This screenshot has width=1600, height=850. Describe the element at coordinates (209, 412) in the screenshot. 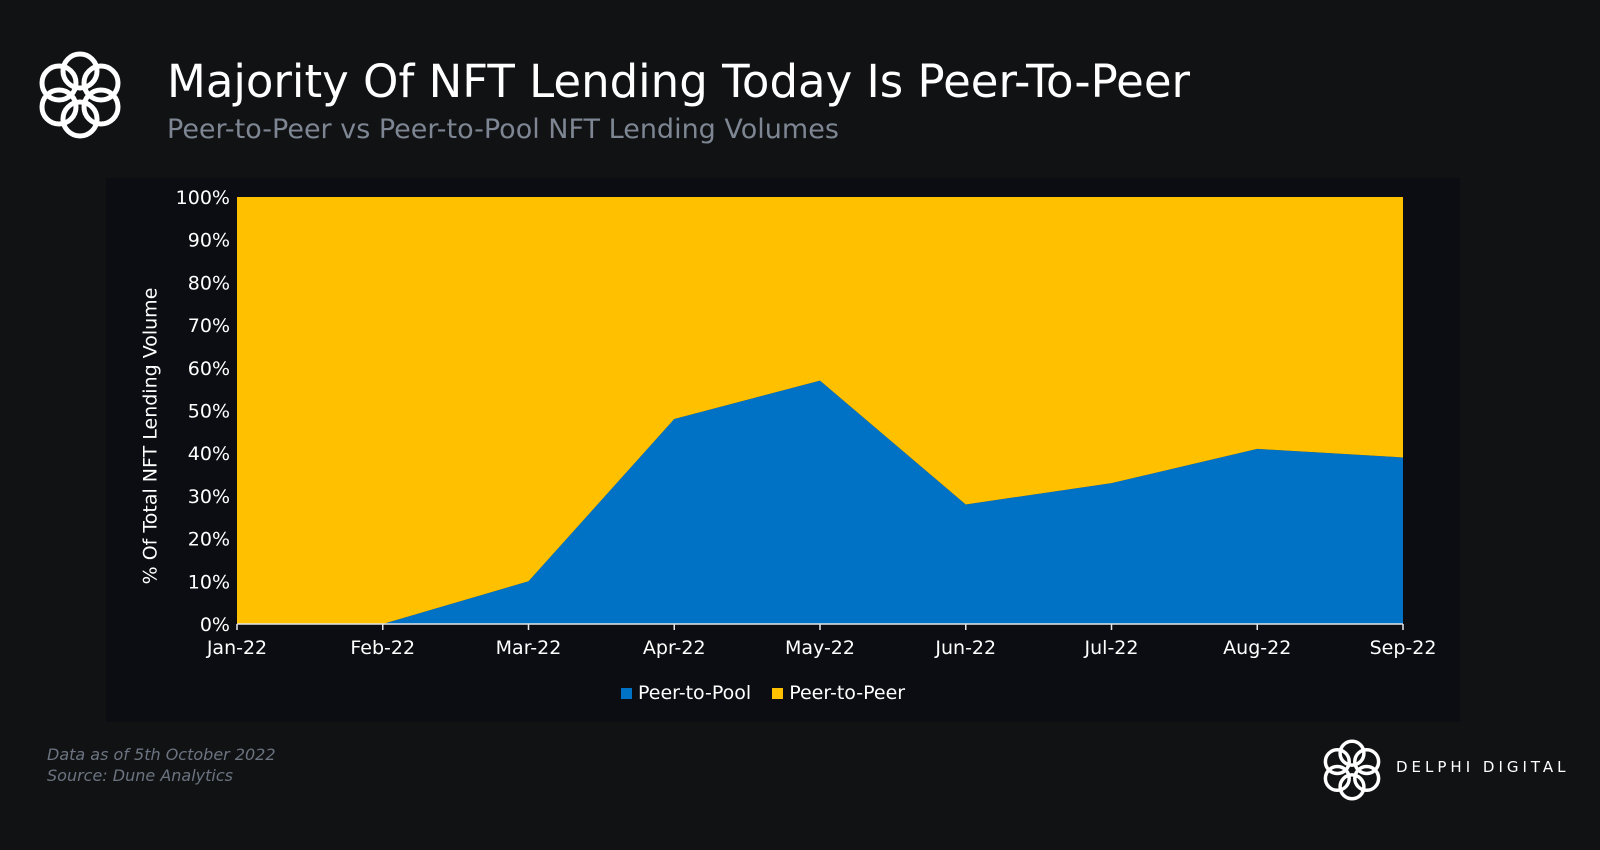

I see `y-tick-label: 50%` at that location.